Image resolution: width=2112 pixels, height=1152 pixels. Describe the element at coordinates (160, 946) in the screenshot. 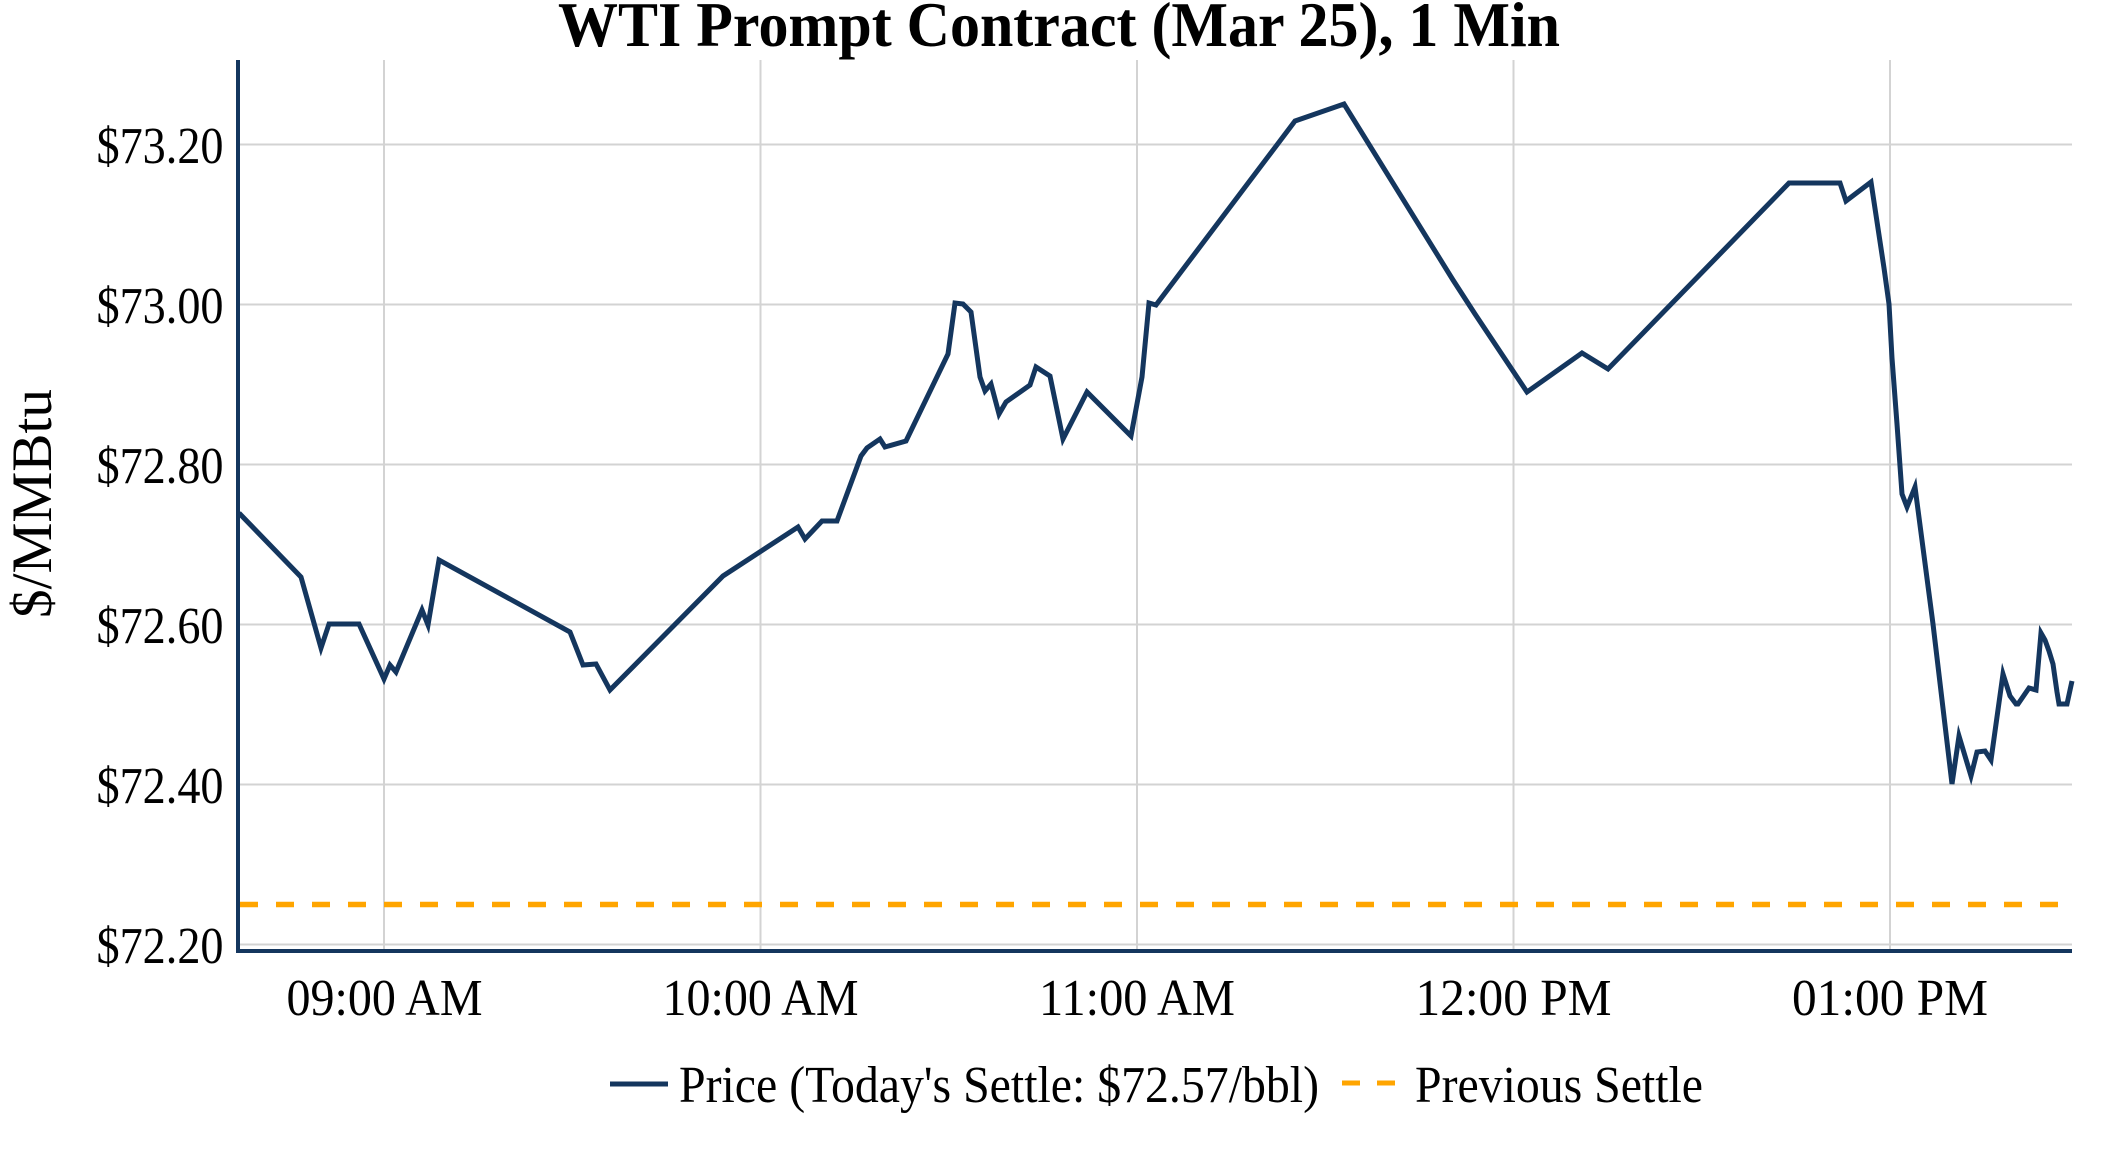

I see `svg-text: $72.20` at that location.